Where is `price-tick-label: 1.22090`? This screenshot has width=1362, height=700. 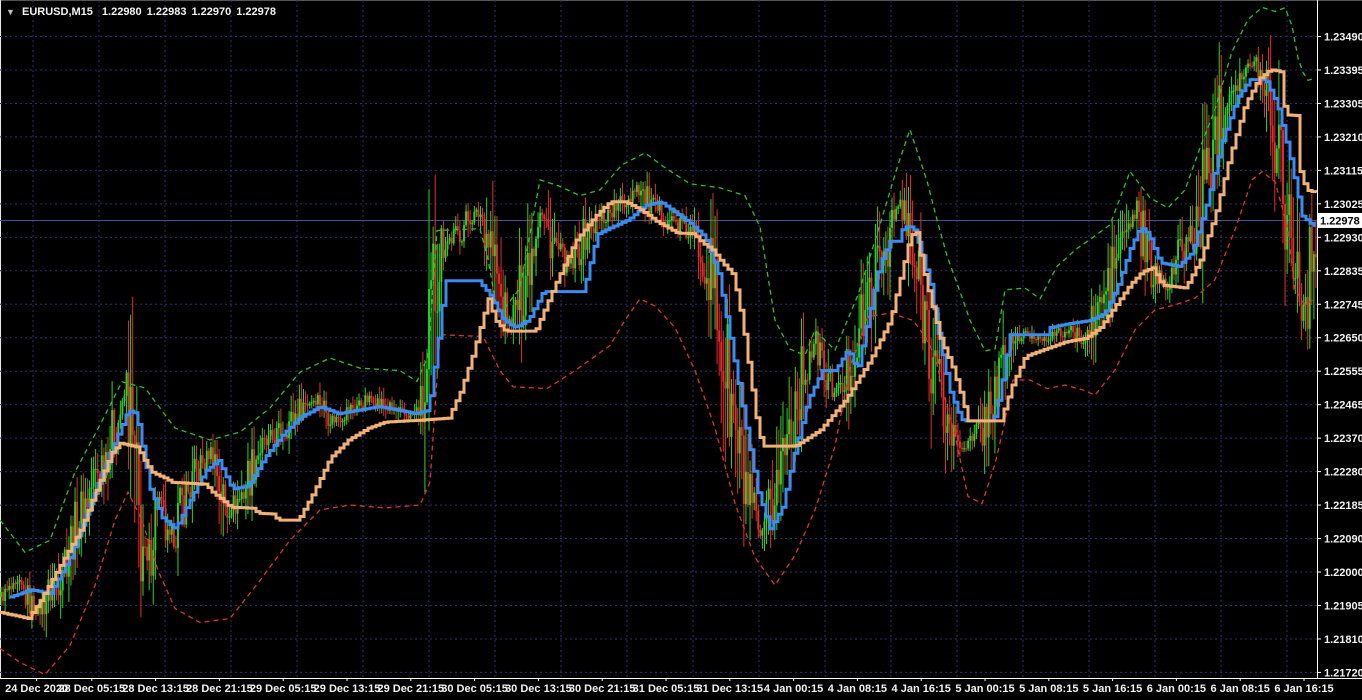 price-tick-label: 1.22090 is located at coordinates (1343, 540).